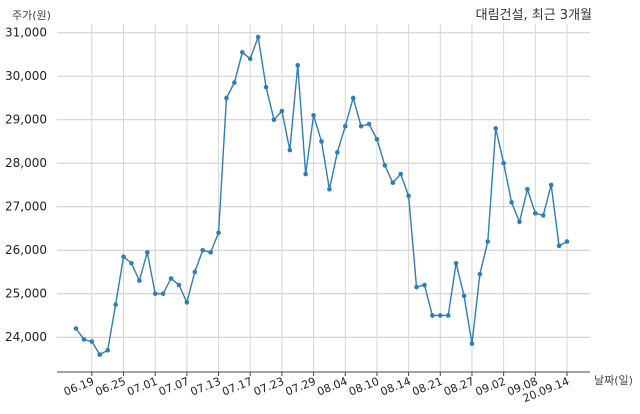 This screenshot has width=640, height=414. What do you see at coordinates (111, 387) in the screenshot?
I see `x-tick-label: 06.25` at bounding box center [111, 387].